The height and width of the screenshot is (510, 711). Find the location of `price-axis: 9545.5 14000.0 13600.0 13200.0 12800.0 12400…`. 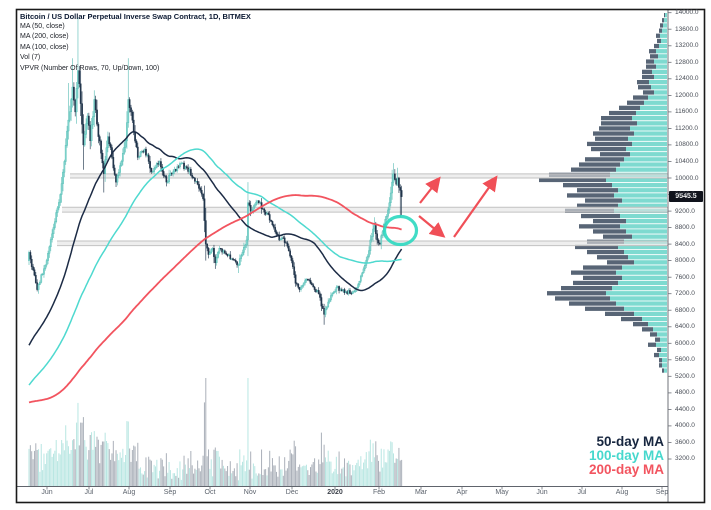

price-axis: 9545.5 14000.0 13600.0 13200.0 12800.0 12400… is located at coordinates (686, 255).